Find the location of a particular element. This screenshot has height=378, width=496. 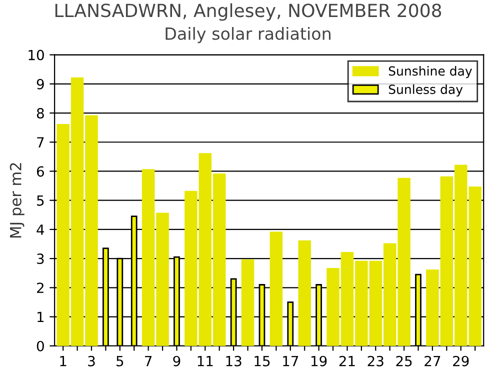

y-axis-title: MJ per m2 is located at coordinates (17, 200).